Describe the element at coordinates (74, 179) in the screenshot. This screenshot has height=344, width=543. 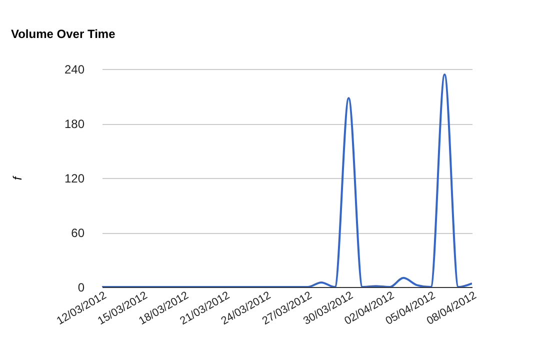
I see `y-tick-label: 120` at that location.